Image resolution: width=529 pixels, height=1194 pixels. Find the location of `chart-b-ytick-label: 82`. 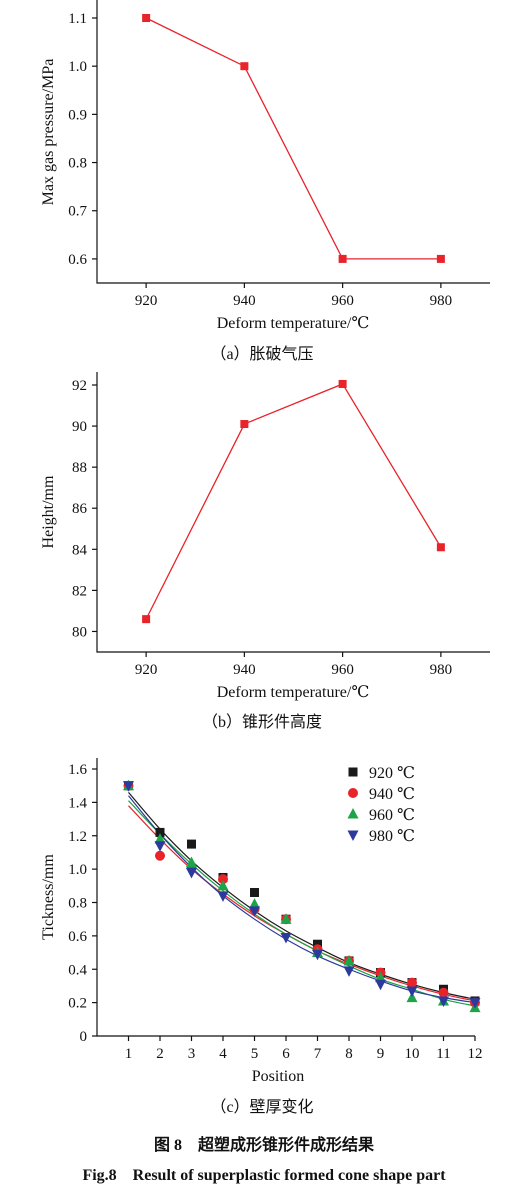

chart-b-ytick-label: 82 is located at coordinates (79, 591).